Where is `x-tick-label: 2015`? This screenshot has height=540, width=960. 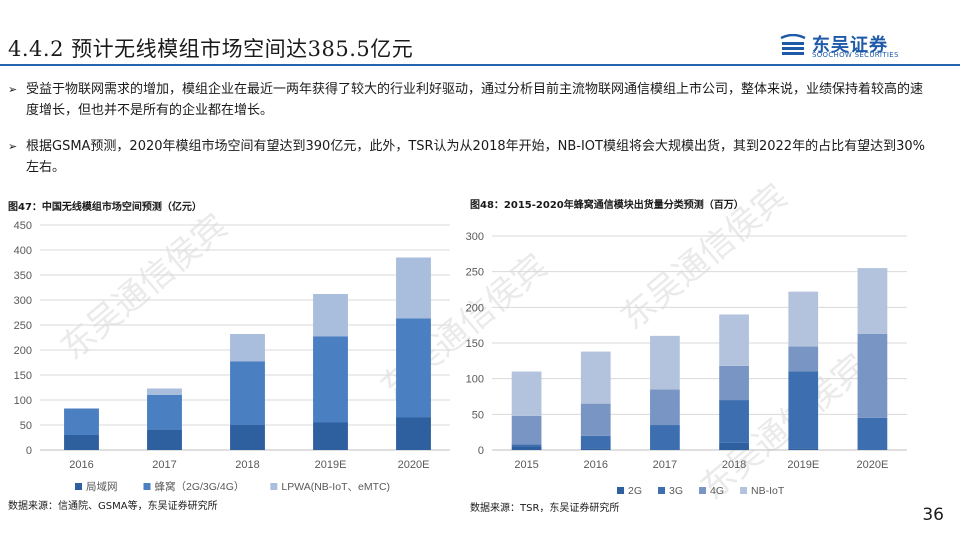
x-tick-label: 2015 is located at coordinates (526, 465).